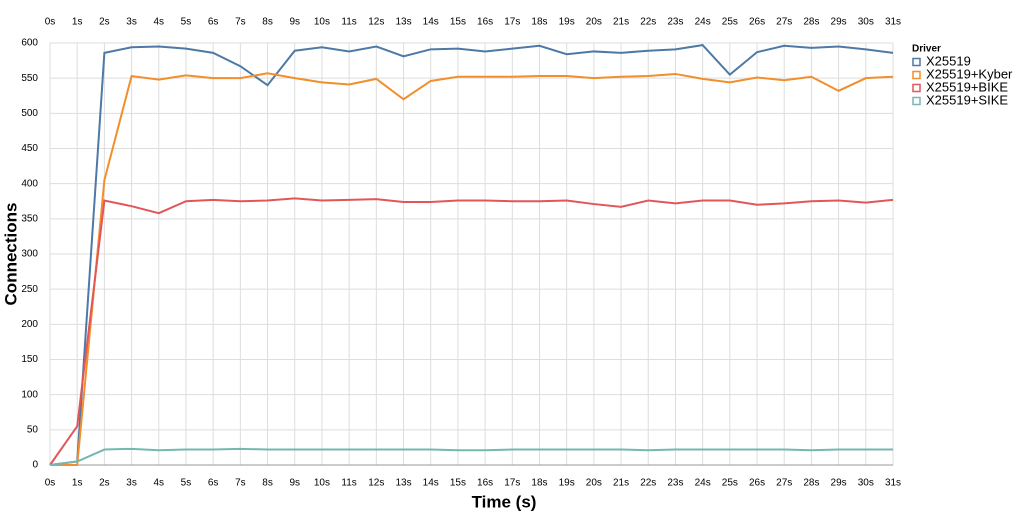  I want to click on y-axis-title: Connections, so click(10, 254).